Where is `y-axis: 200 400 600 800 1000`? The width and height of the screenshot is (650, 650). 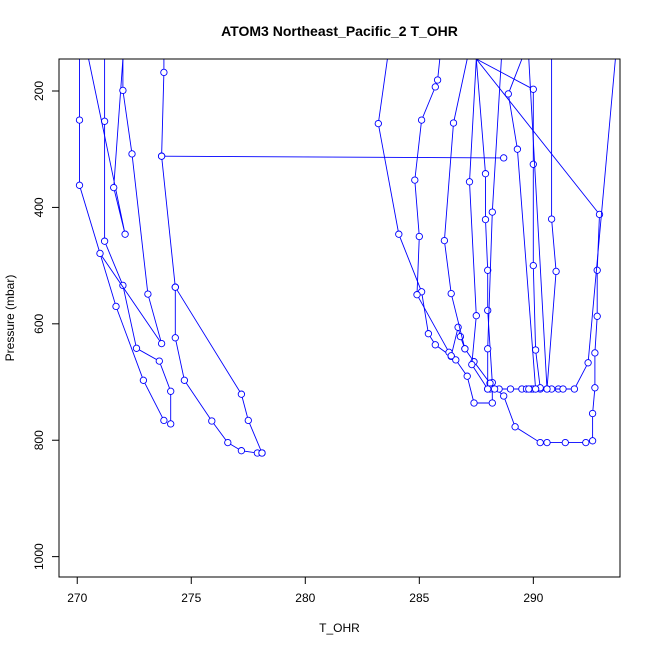 y-axis: 200 400 600 800 1000 is located at coordinates (46, 325).